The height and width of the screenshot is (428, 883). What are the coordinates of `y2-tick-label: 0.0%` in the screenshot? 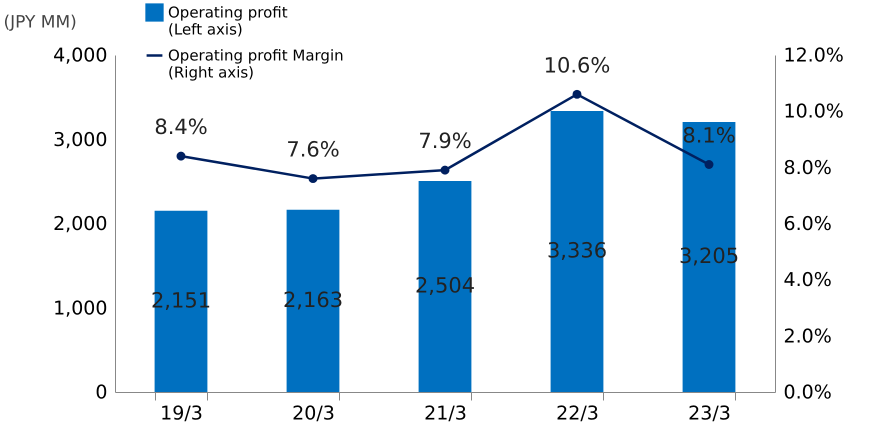 It's located at (808, 393).